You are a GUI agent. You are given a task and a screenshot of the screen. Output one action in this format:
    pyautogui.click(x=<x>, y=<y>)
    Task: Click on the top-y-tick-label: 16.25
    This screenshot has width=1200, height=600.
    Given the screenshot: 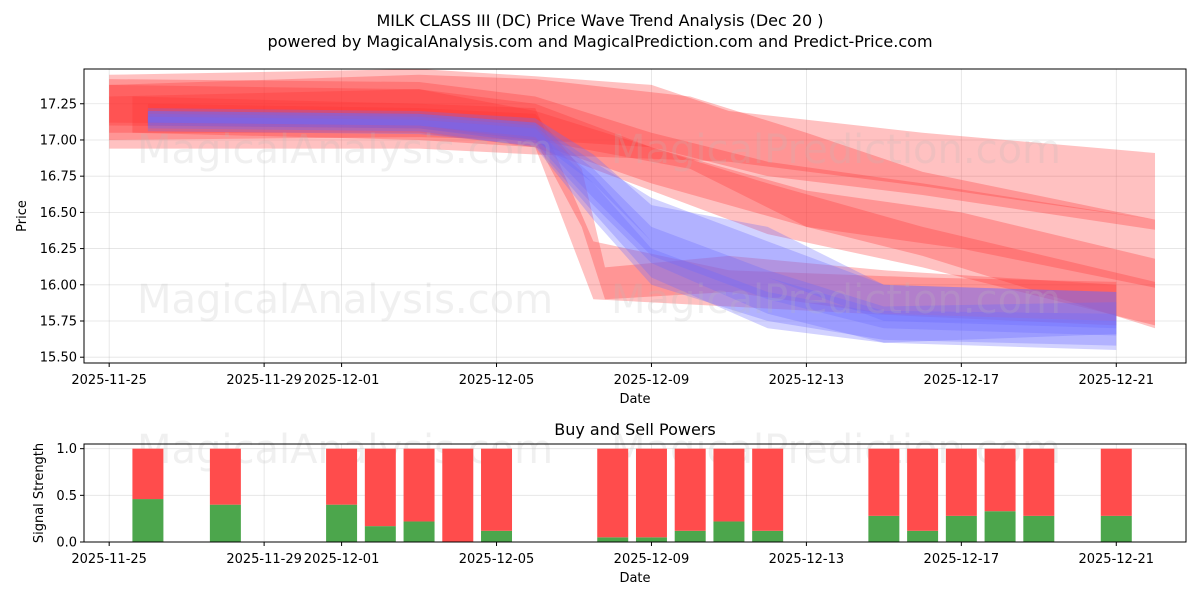 What is the action you would take?
    pyautogui.click(x=58, y=249)
    